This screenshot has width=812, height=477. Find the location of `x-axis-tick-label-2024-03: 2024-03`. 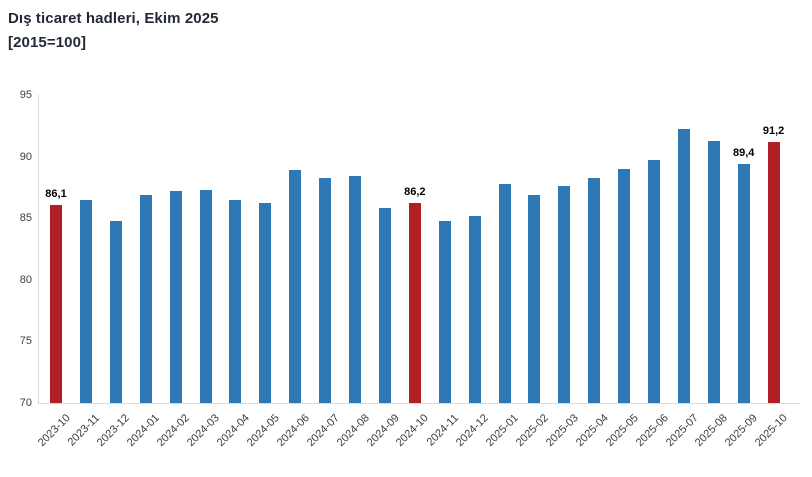

x-axis-tick-label-2024-03: 2024-03 is located at coordinates (203, 431).